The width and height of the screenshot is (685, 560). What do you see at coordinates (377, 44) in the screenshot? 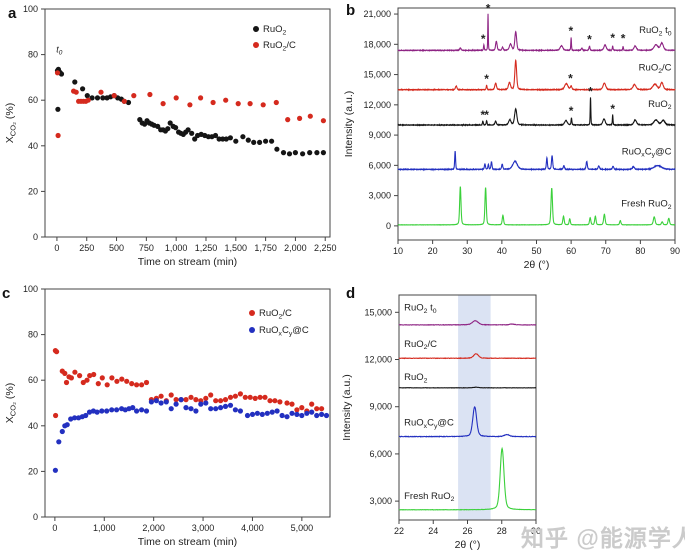
I see `y-tick-label: 18,000` at bounding box center [377, 44].